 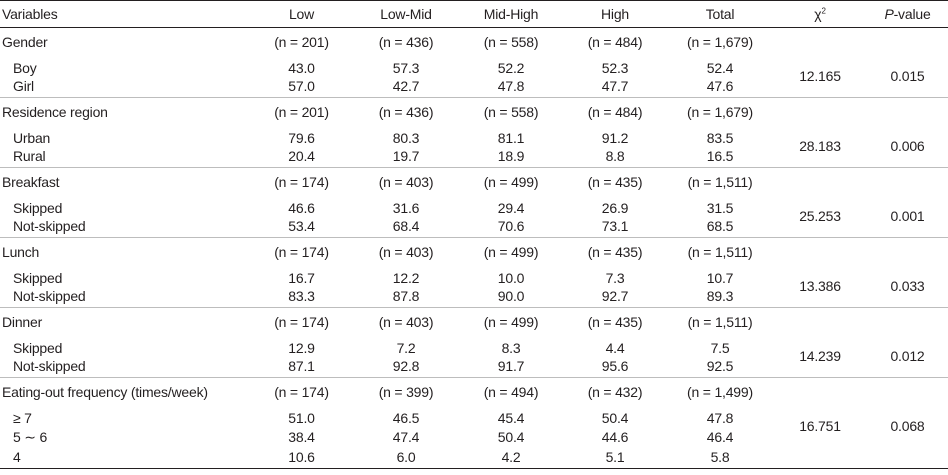 What do you see at coordinates (720, 458) in the screenshot?
I see `value-total: 5.8` at bounding box center [720, 458].